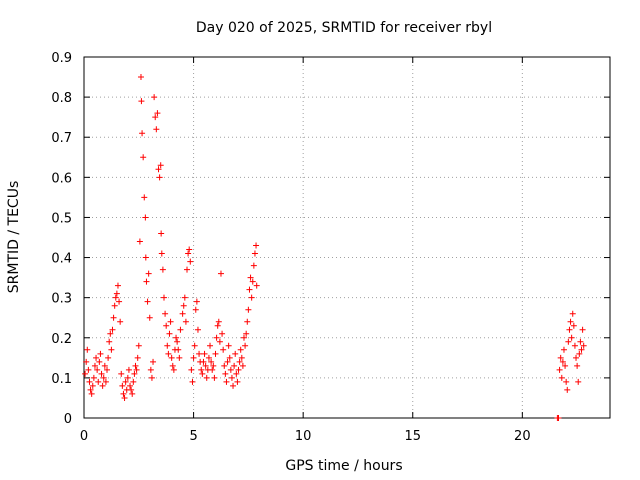  I want to click on x-tick-label: 15, so click(412, 436).